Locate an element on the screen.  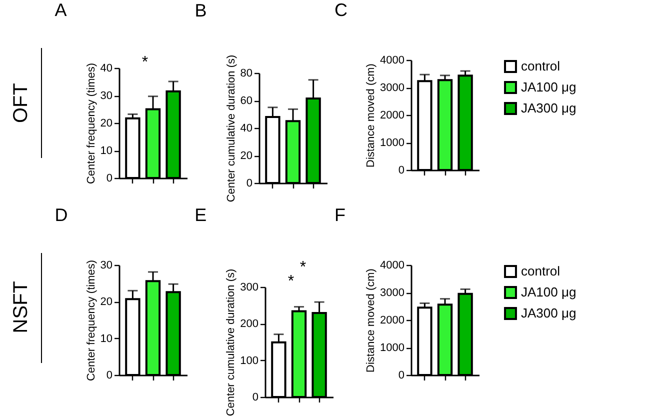
y-tick-label: 80 is located at coordinates (246, 74).